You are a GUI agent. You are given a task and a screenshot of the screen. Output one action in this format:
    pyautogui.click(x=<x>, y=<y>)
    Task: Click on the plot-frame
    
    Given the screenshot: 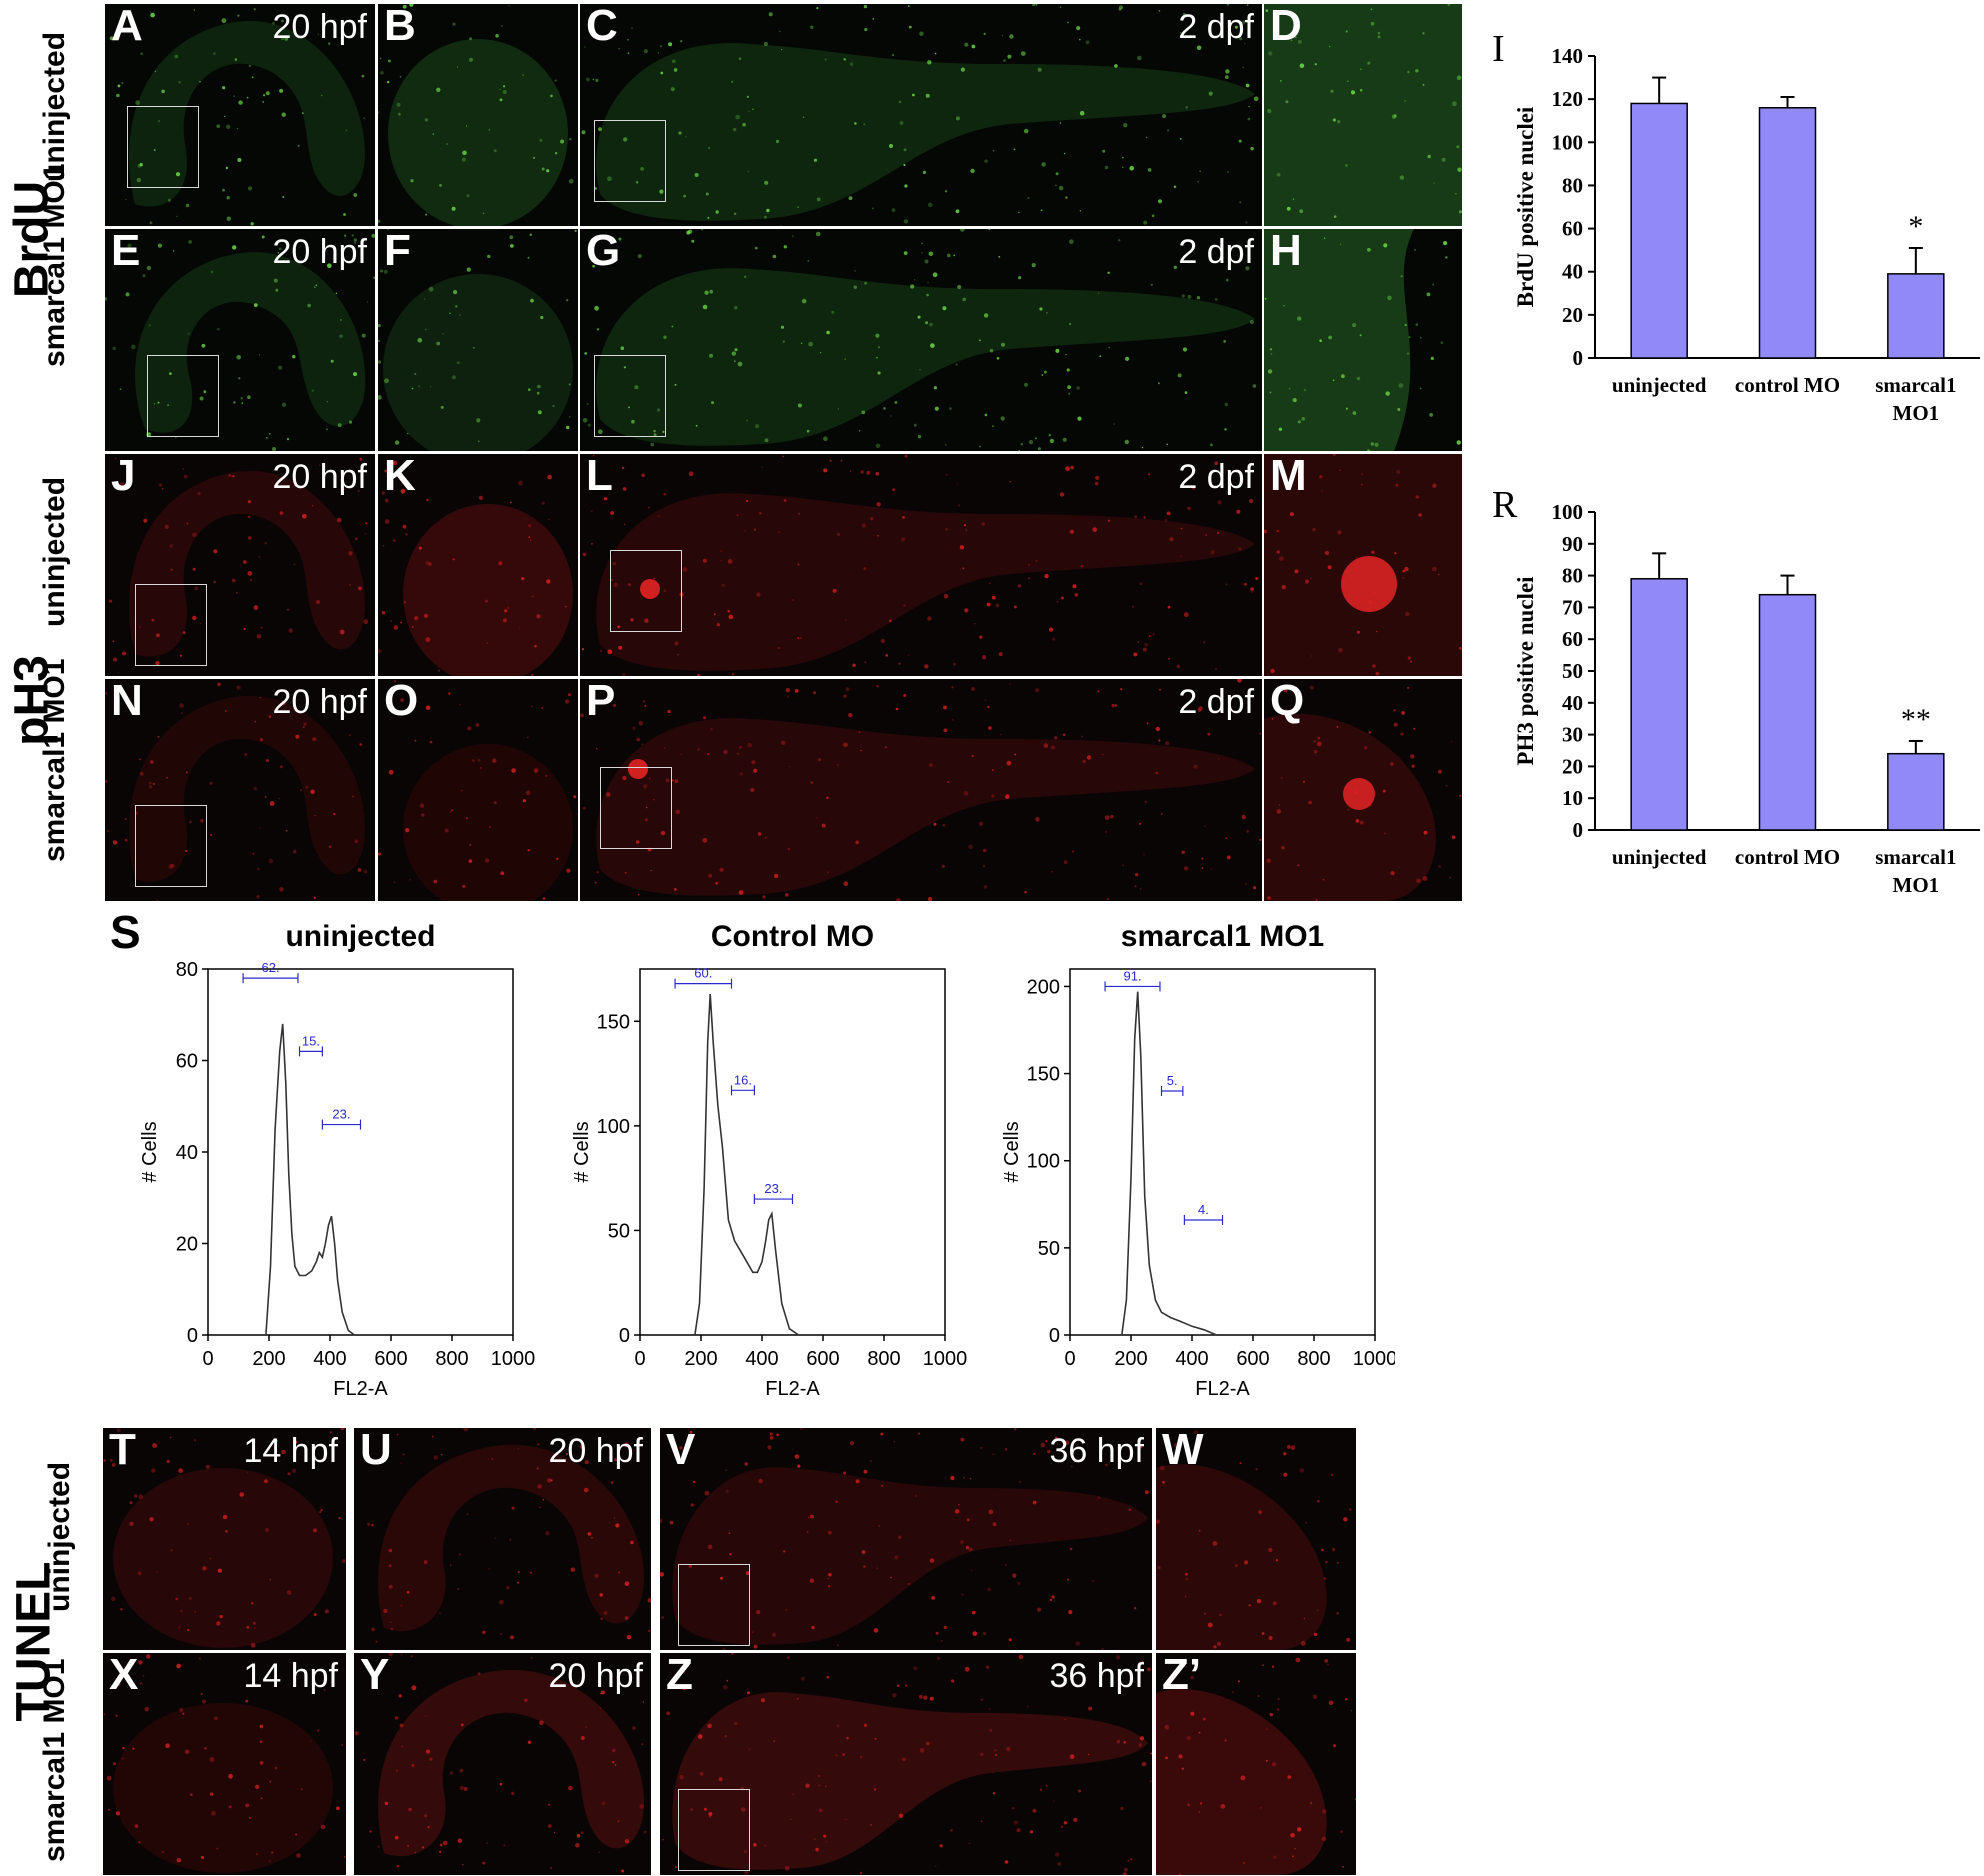 What is the action you would take?
    pyautogui.click(x=792, y=1152)
    